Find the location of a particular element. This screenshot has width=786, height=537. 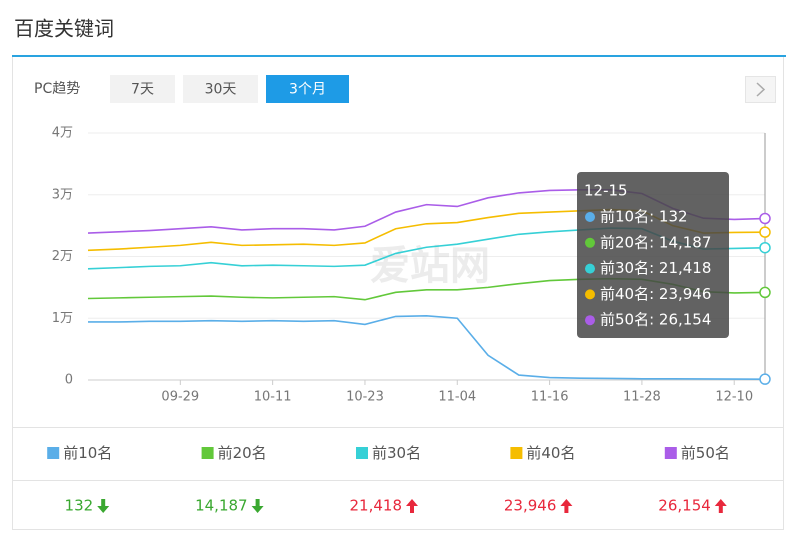

tab-label: 7天 is located at coordinates (142, 90).